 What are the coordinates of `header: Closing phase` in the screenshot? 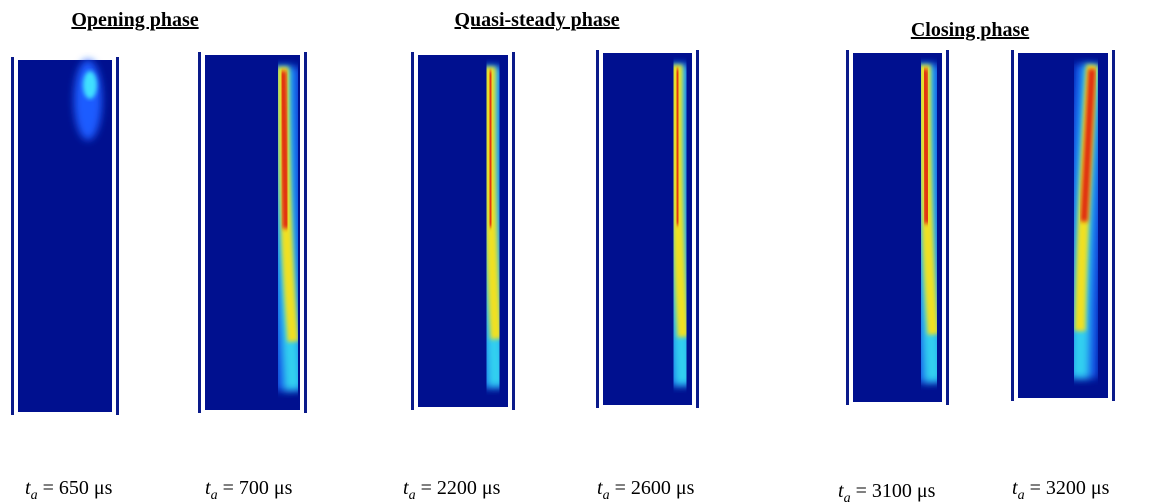 It's located at (970, 30).